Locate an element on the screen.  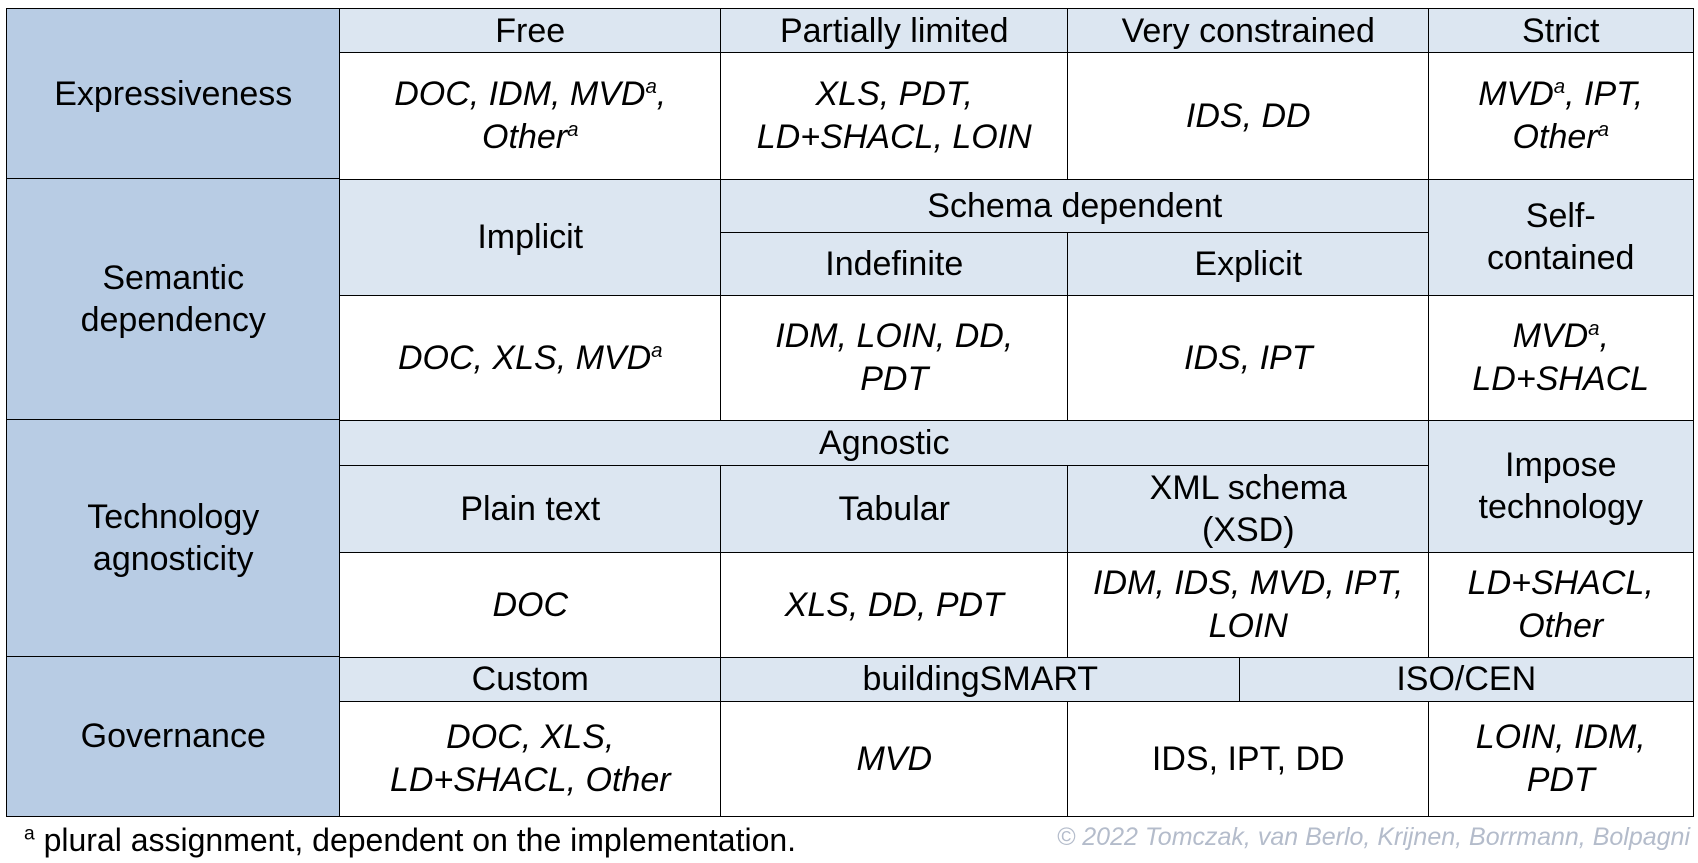
row-label-text: Semantic dependency is located at coordinates (173, 299).